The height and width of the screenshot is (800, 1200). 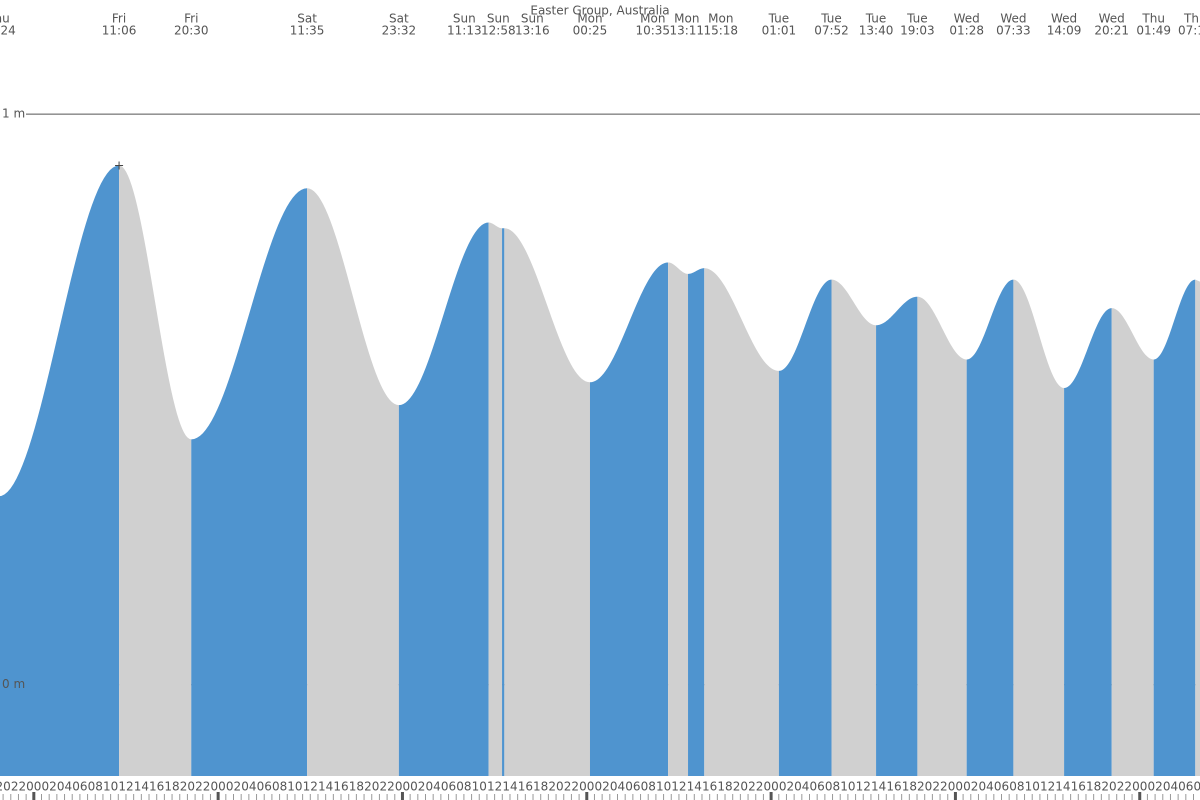 What do you see at coordinates (720, 31) in the screenshot?
I see `event-time: 15:18` at bounding box center [720, 31].